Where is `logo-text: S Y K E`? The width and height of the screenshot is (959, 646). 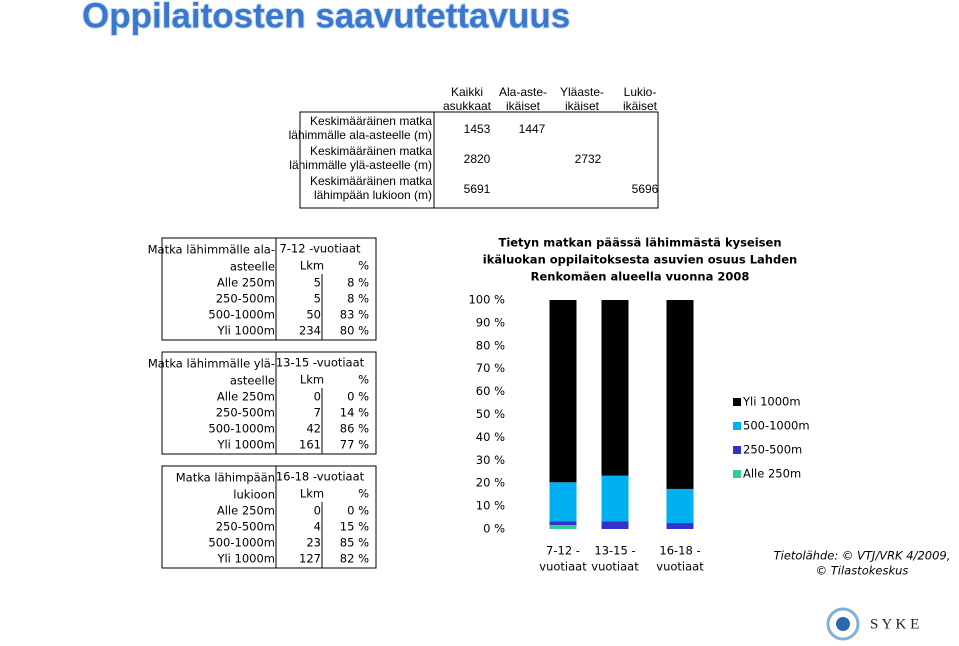 logo-text: S Y K E is located at coordinates (894, 624).